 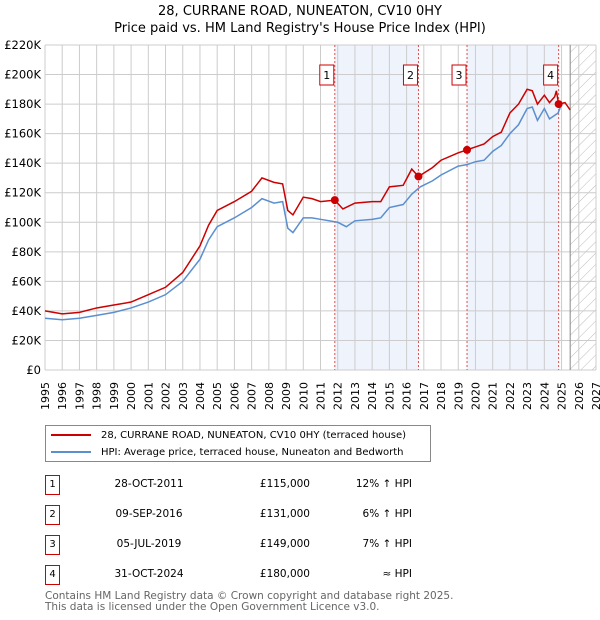 I want to click on x-tick-label: 1997, so click(x=79, y=396).